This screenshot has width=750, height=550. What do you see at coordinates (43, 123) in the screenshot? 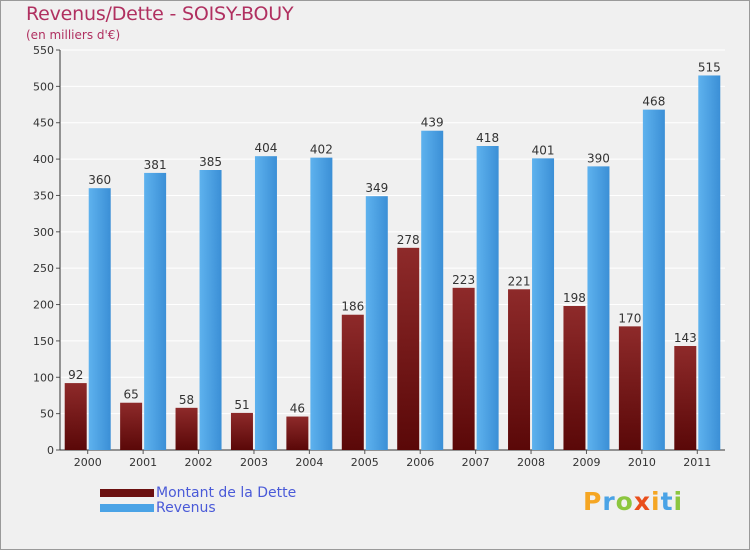
I see `y-tick-label: 450` at bounding box center [43, 123].